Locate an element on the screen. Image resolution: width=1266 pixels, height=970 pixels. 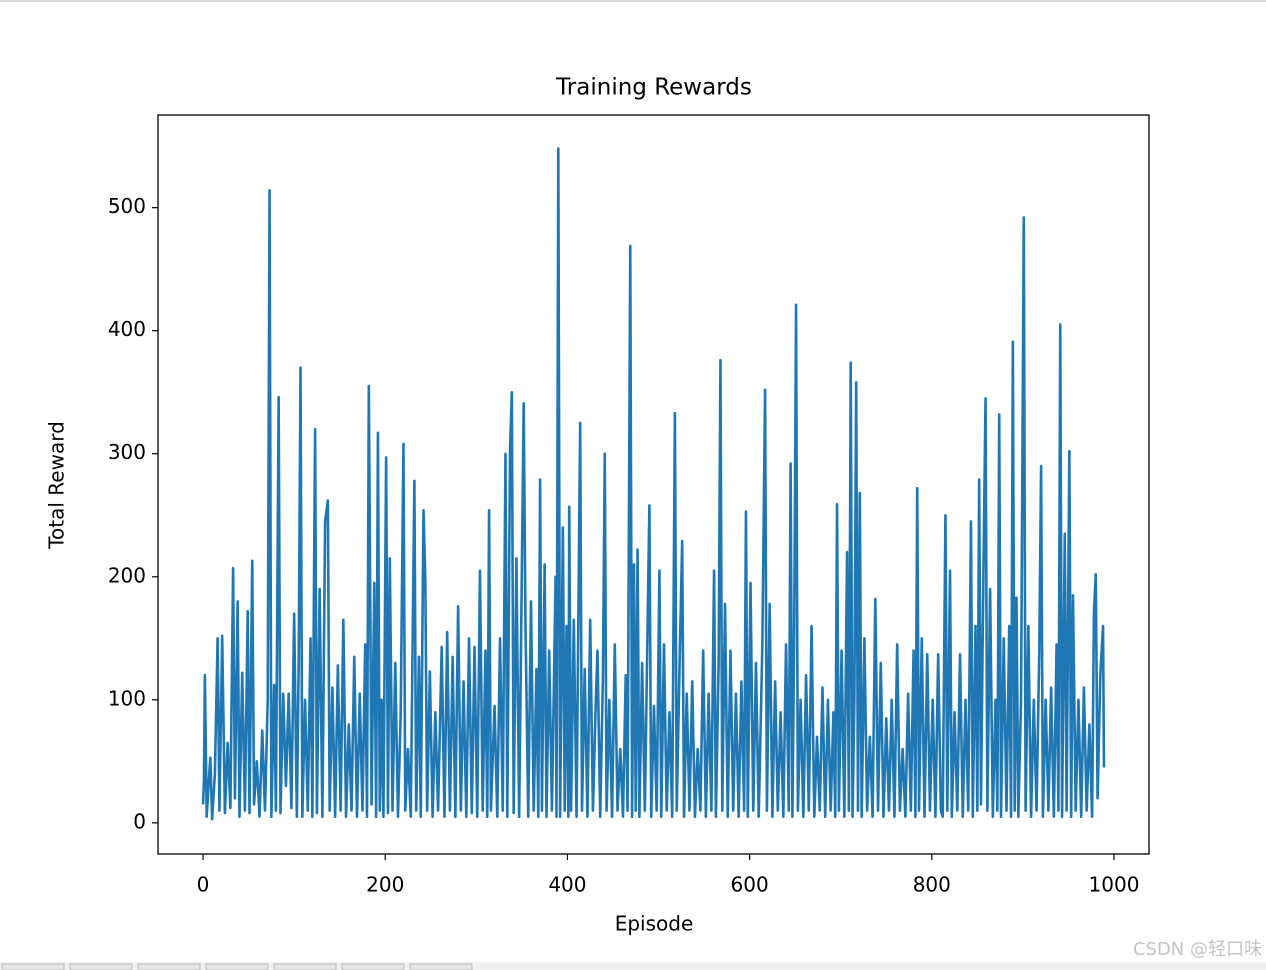
chart-title: Training Rewards is located at coordinates (653, 88).